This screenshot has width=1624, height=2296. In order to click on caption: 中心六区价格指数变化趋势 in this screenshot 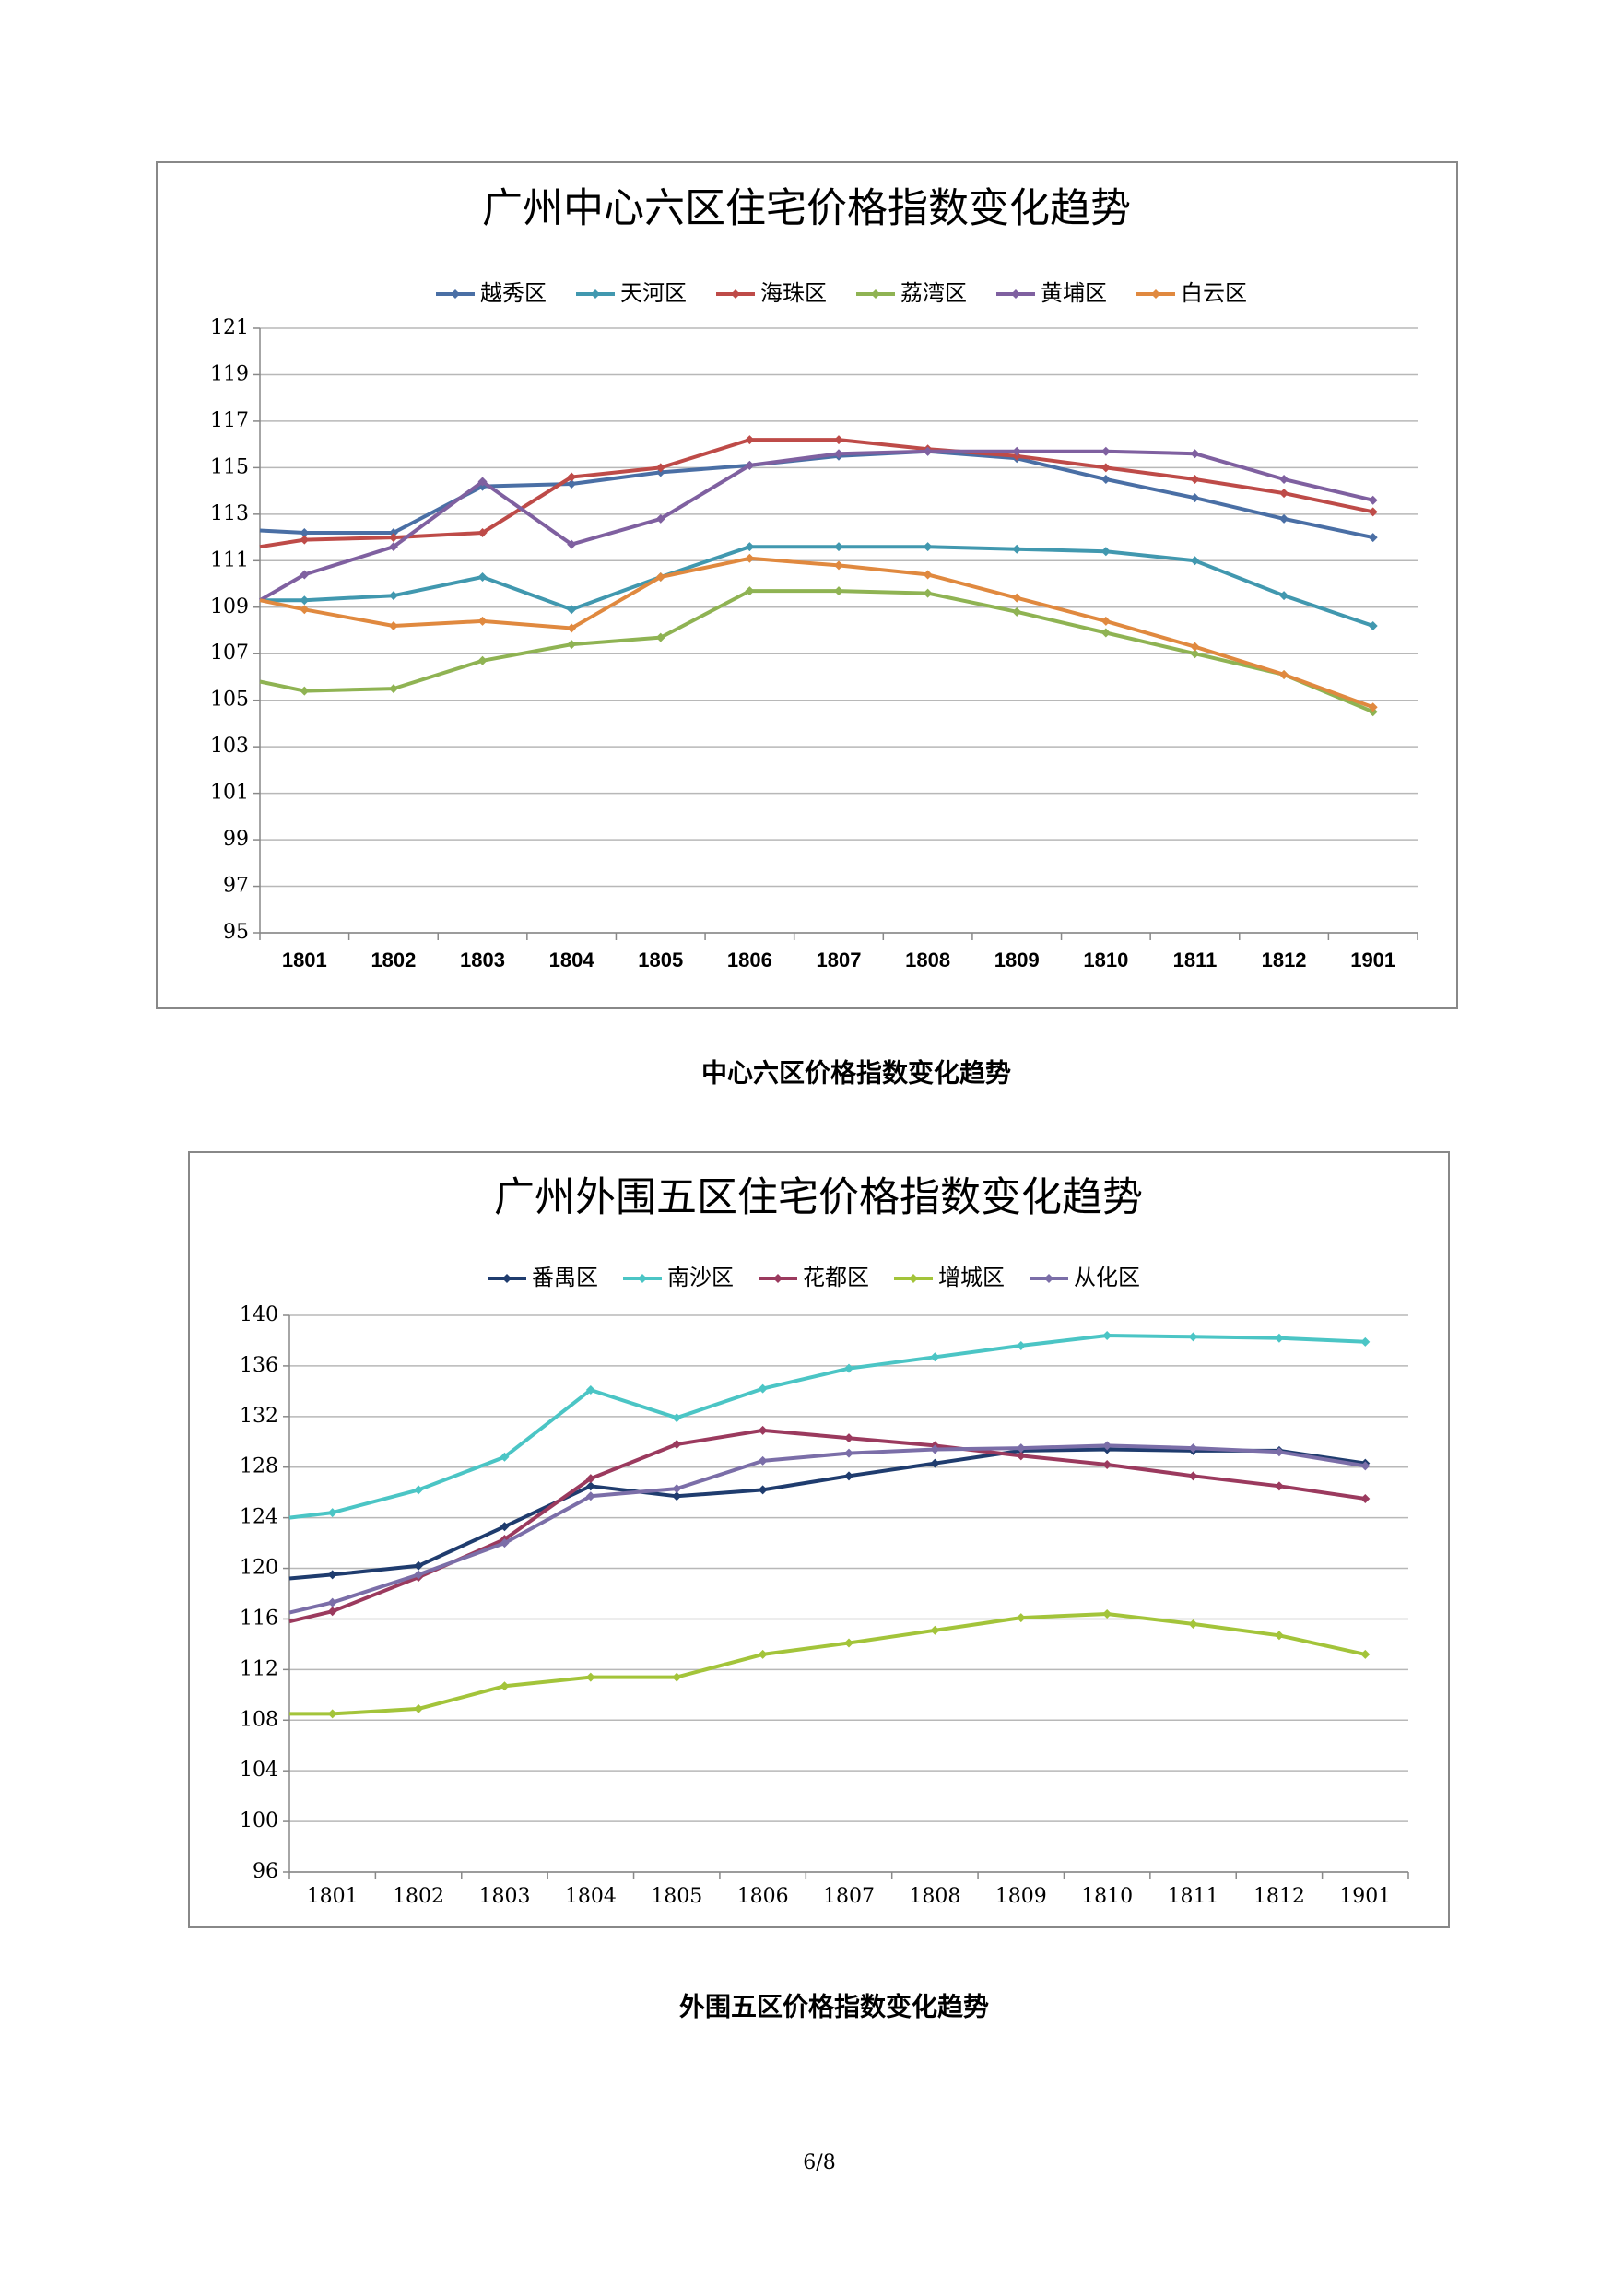, I will do `click(856, 1073)`.